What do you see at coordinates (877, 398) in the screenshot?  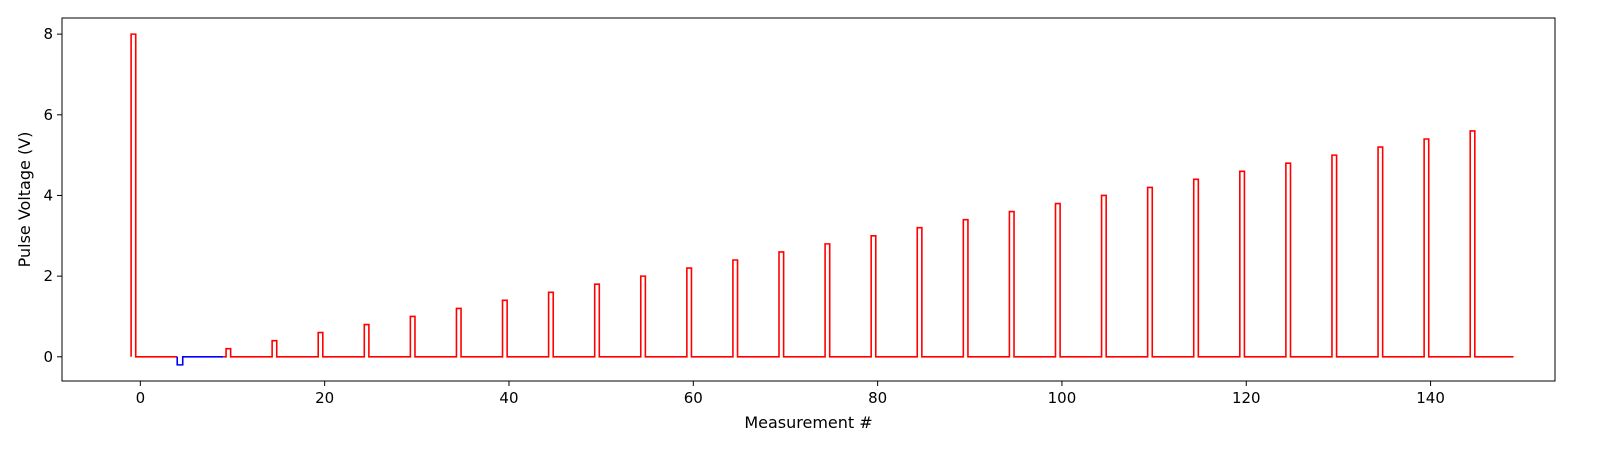 I see `x-tick-label: 80` at bounding box center [877, 398].